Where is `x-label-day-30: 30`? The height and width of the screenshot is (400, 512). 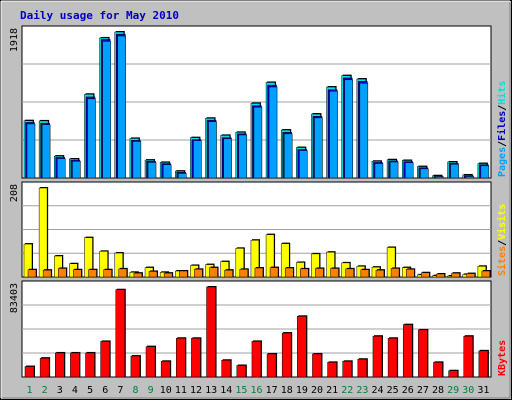
x-label-day-30: 30 is located at coordinates (468, 390).